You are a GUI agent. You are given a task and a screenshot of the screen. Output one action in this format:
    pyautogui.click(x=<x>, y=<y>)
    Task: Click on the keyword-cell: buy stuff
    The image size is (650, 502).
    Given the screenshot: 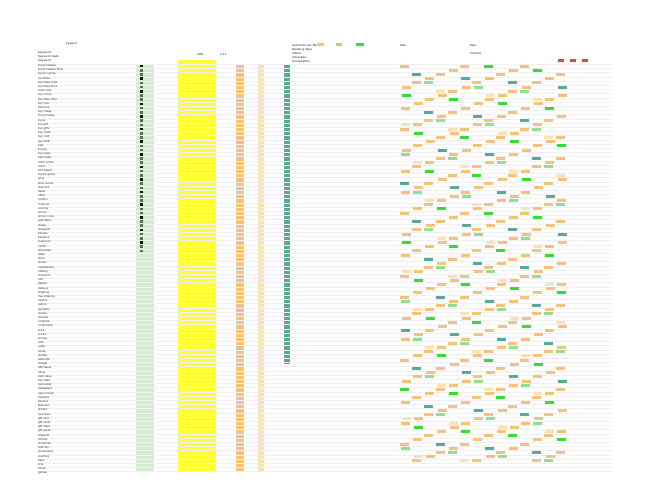 What is the action you would take?
    pyautogui.click(x=44, y=141)
    